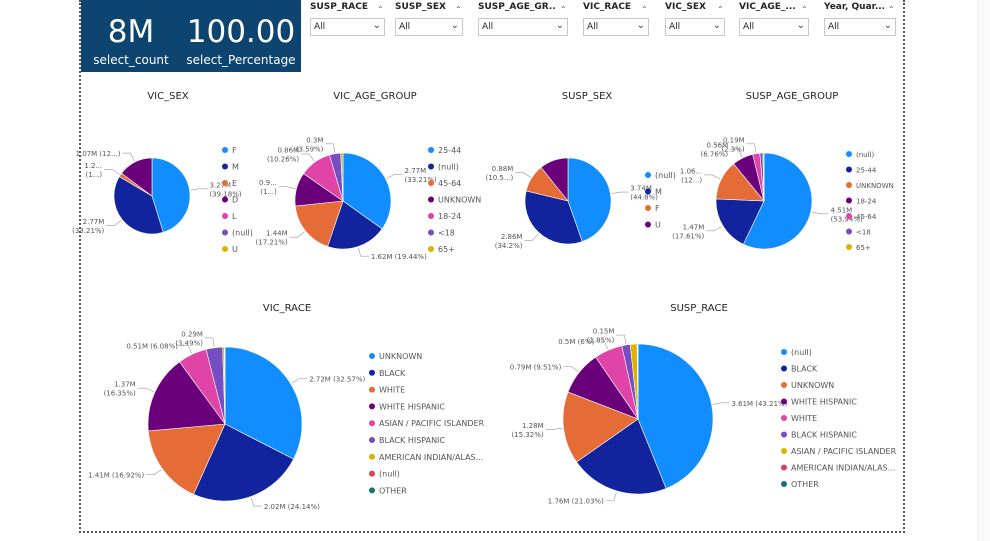 This screenshot has height=541, width=990. What do you see at coordinates (94, 222) in the screenshot?
I see `data-label: 2.77M` at bounding box center [94, 222].